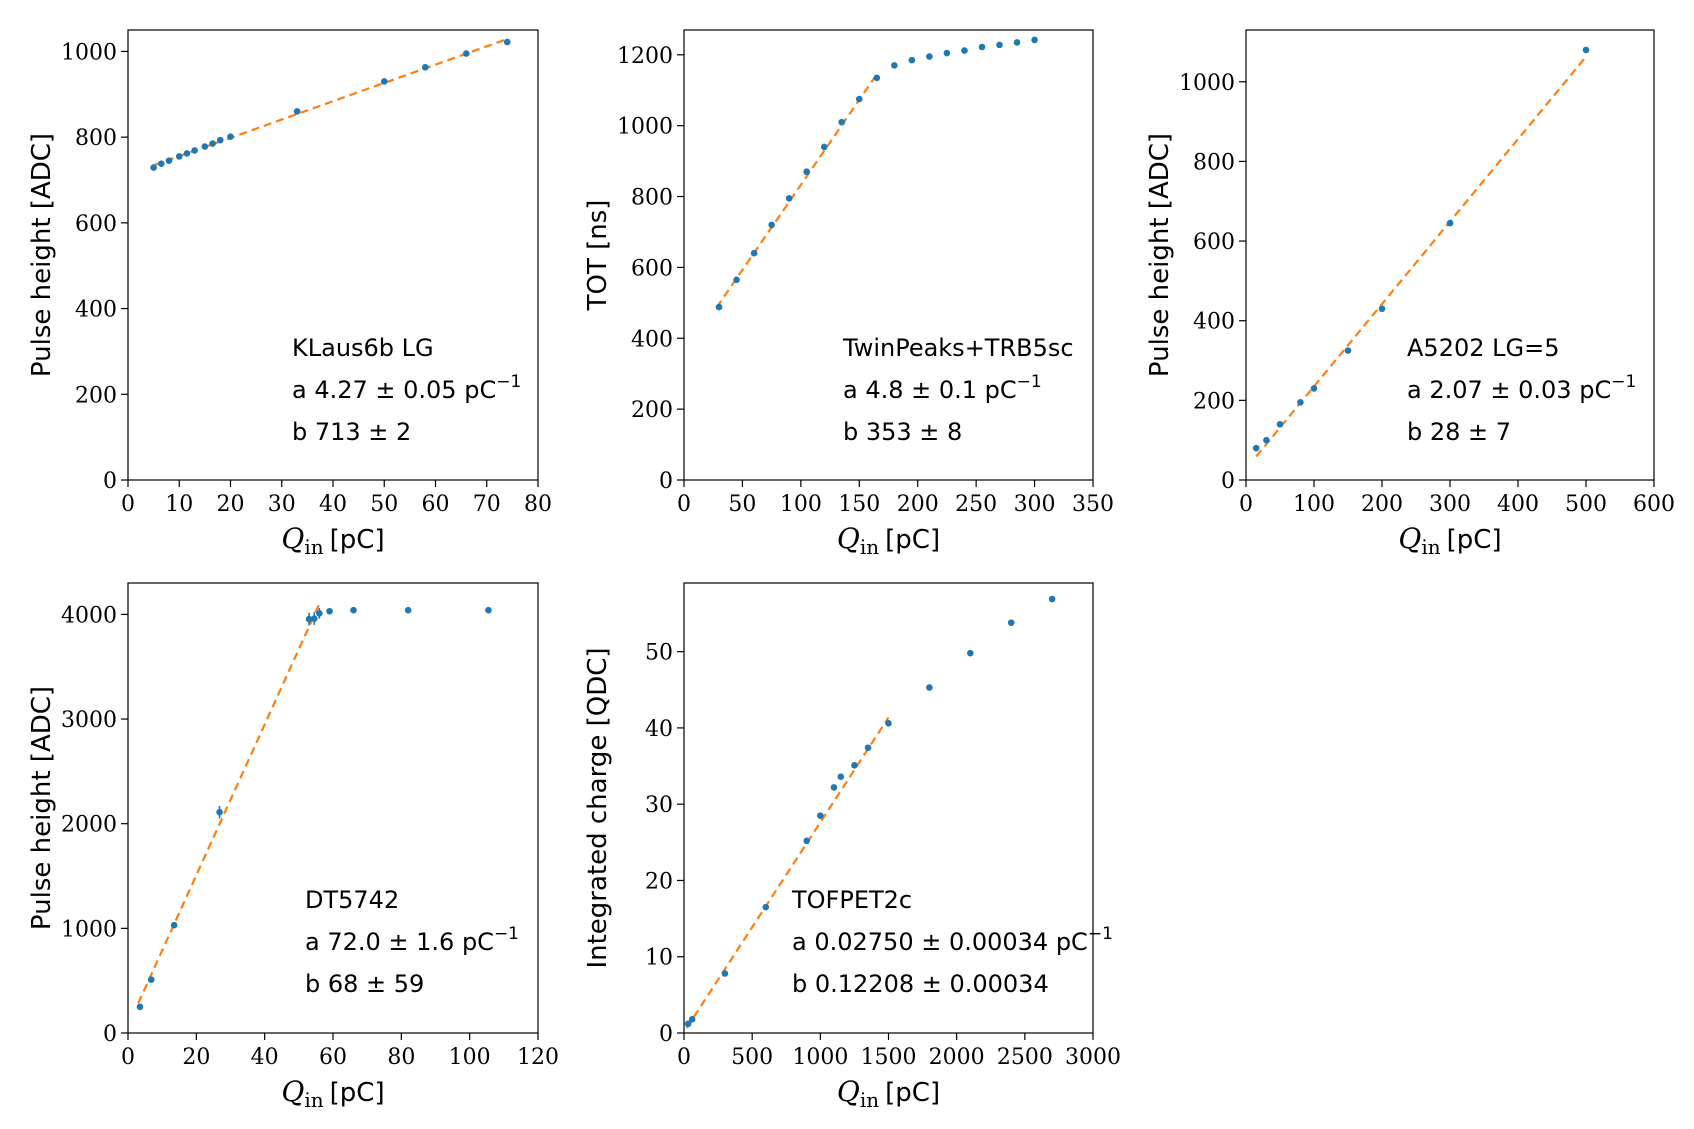 This screenshot has height=1129, width=1694. What do you see at coordinates (859, 504) in the screenshot?
I see `x-tick-label: 150` at bounding box center [859, 504].